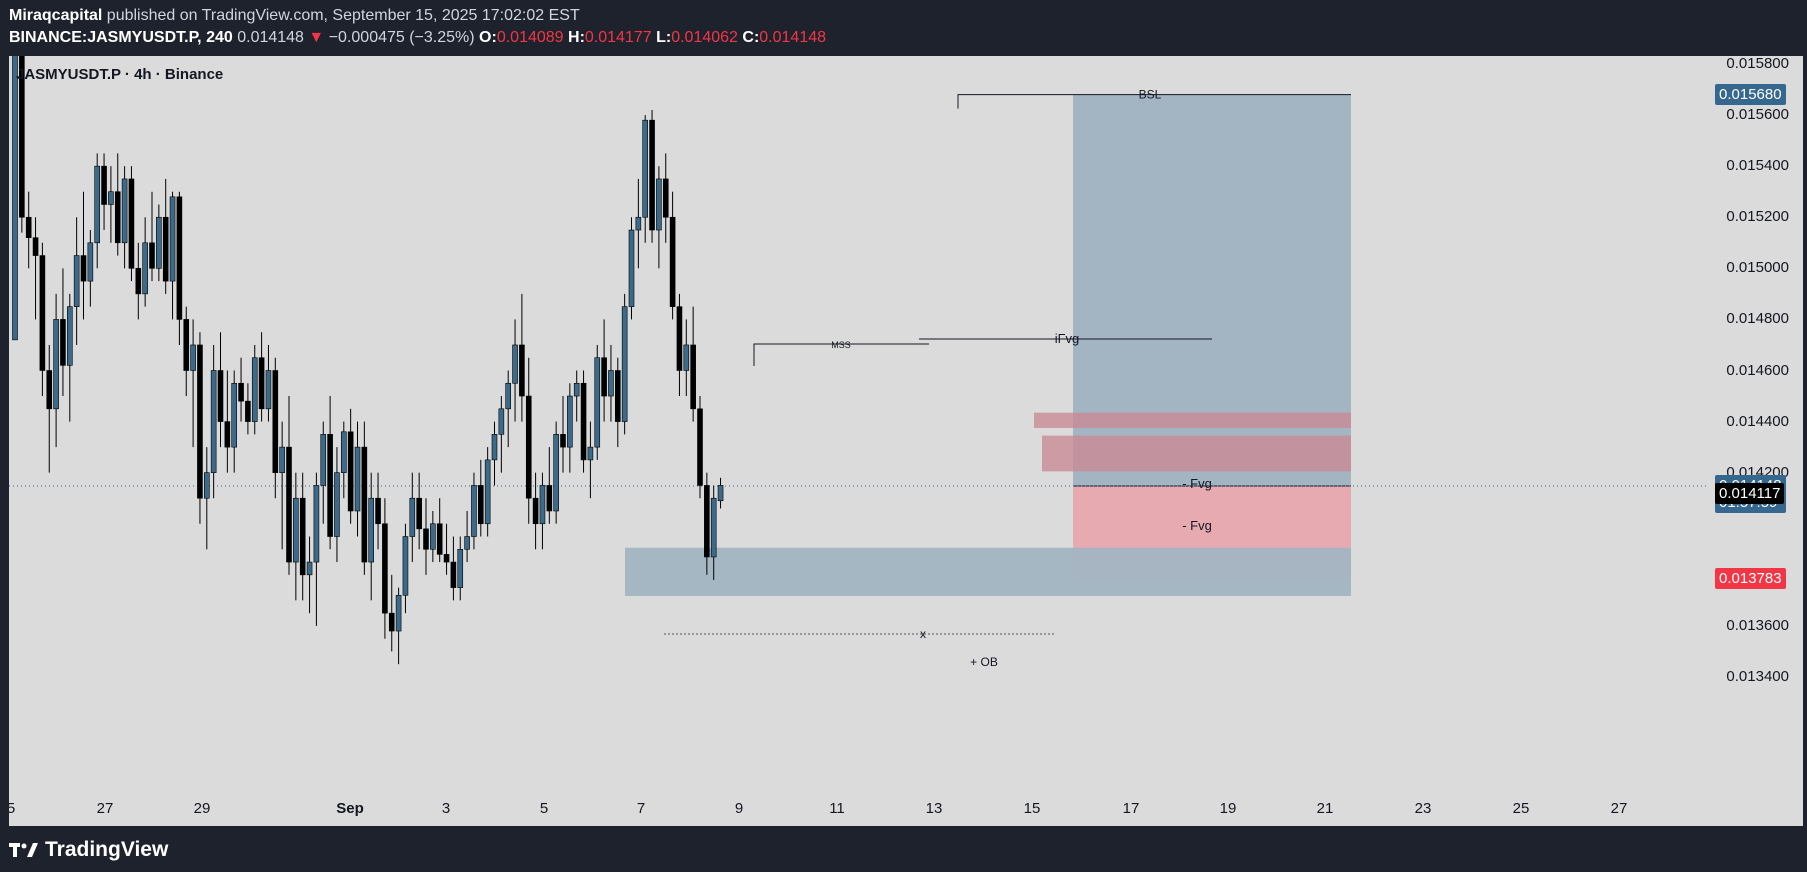 The width and height of the screenshot is (1807, 872). What do you see at coordinates (923, 634) in the screenshot?
I see `x-label: x` at bounding box center [923, 634].